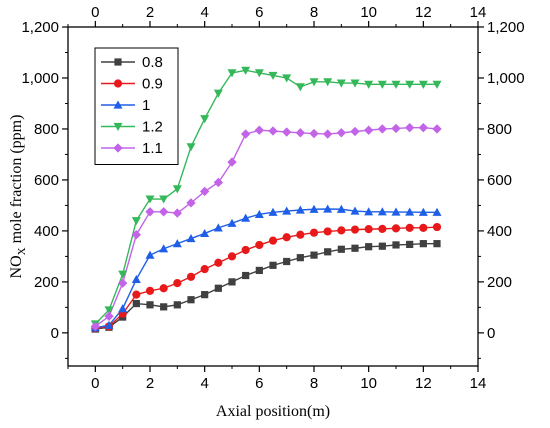 The width and height of the screenshot is (550, 428). What do you see at coordinates (118, 126) in the screenshot?
I see `legend-marker-1.2` at bounding box center [118, 126].